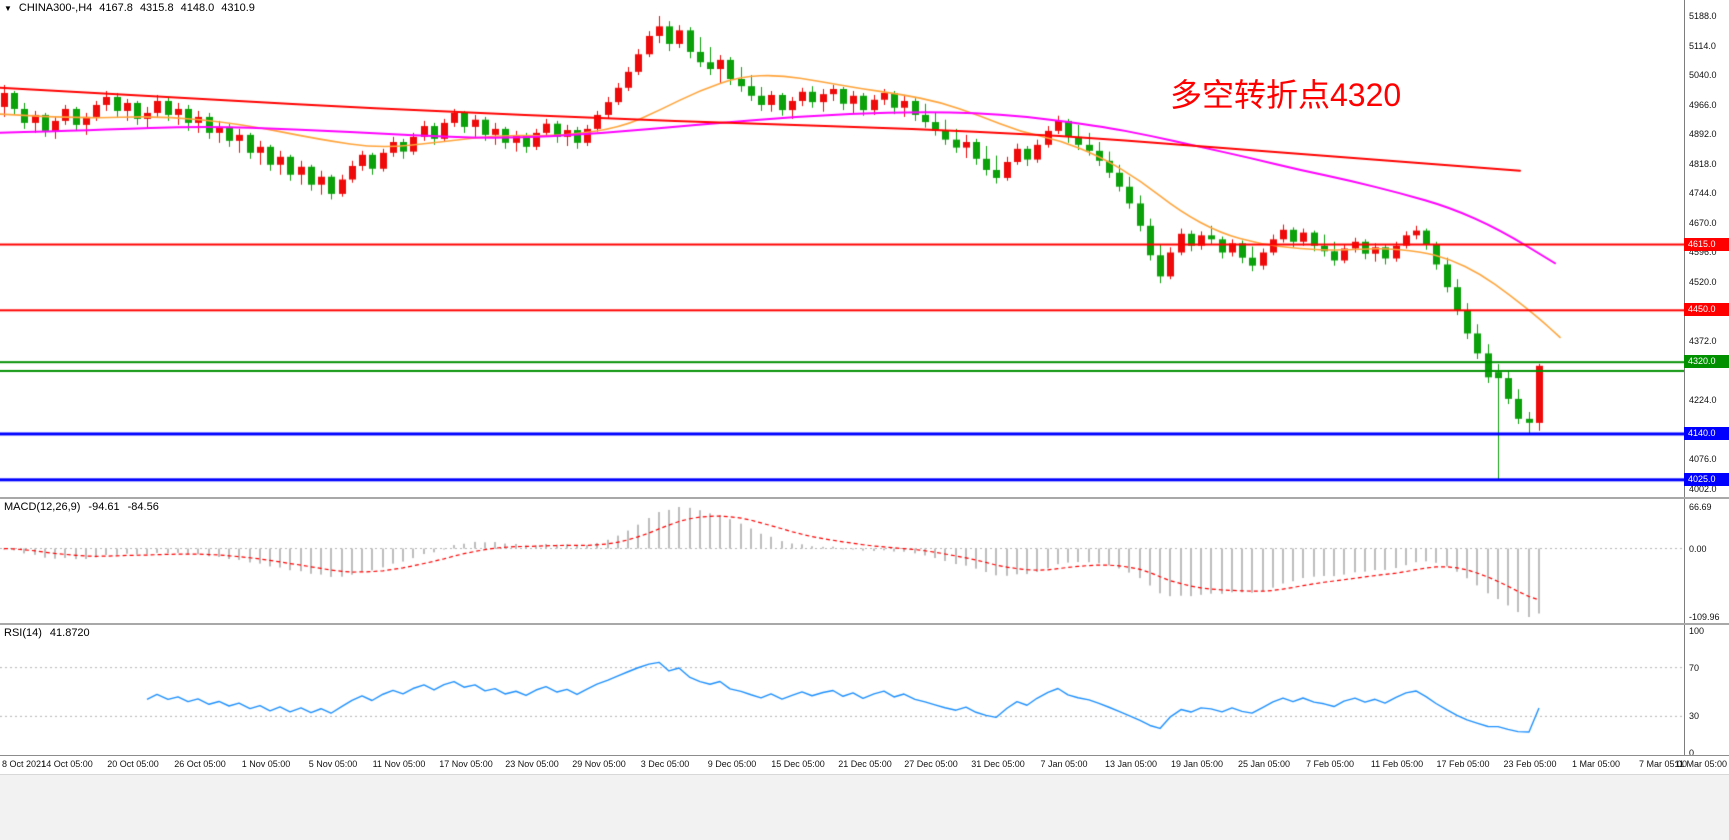 This screenshot has height=840, width=1729. What do you see at coordinates (1703, 489) in the screenshot?
I see `axis-tick-label: 4002.0` at bounding box center [1703, 489].